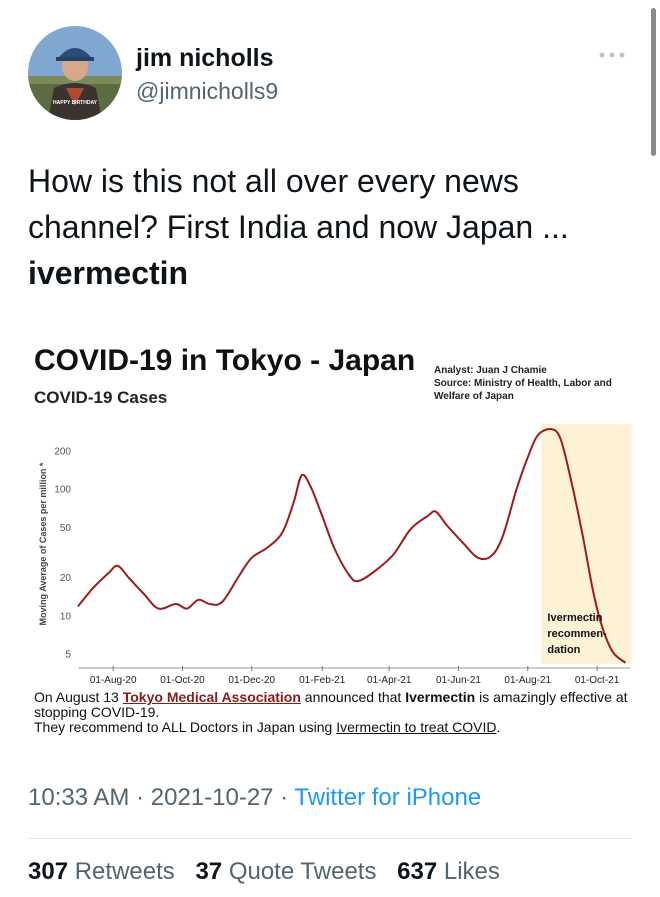 The height and width of the screenshot is (897, 660). I want to click on divider, so click(330, 838).